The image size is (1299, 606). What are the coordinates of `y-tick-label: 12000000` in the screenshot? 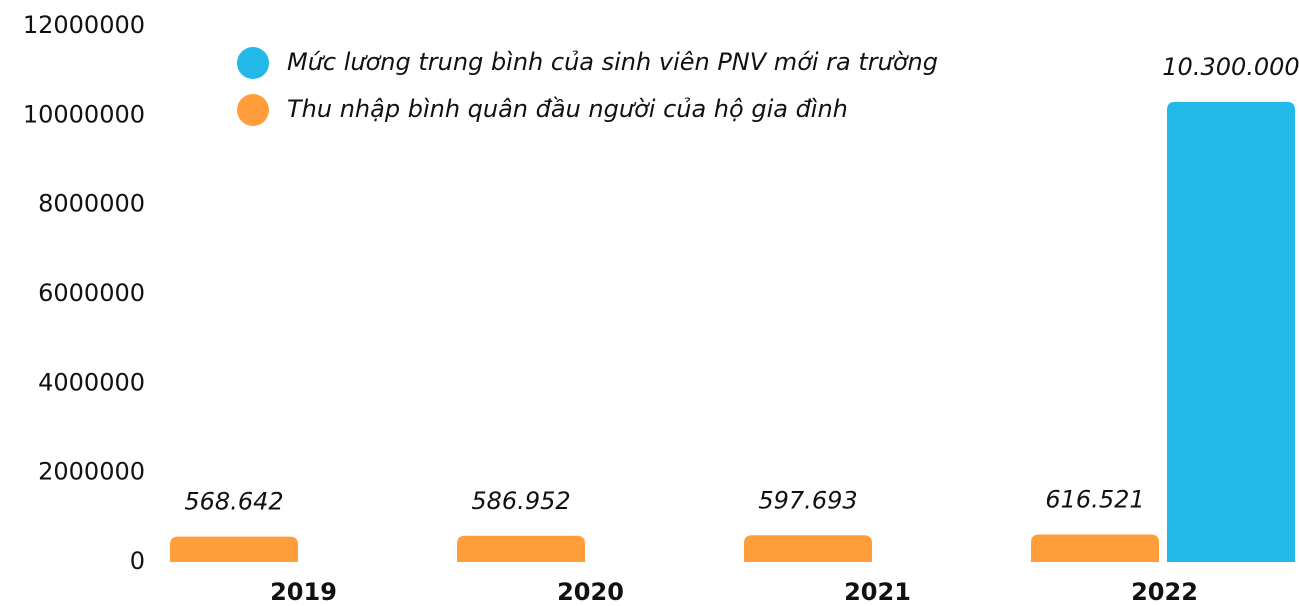 It's located at (84, 25).